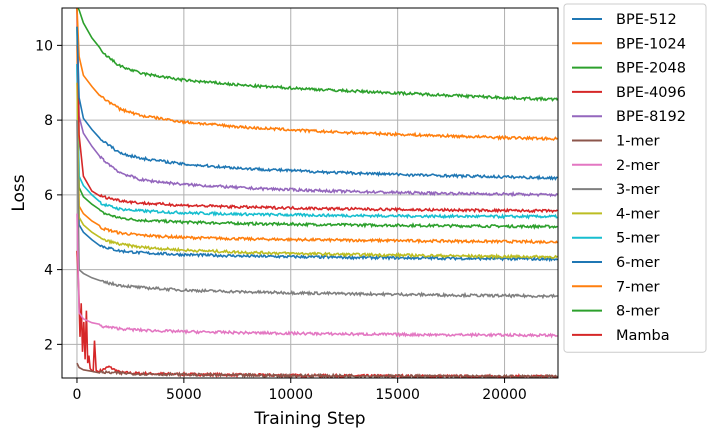 This screenshot has height=439, width=714. I want to click on x-tick-label-4: 20000, so click(504, 395).